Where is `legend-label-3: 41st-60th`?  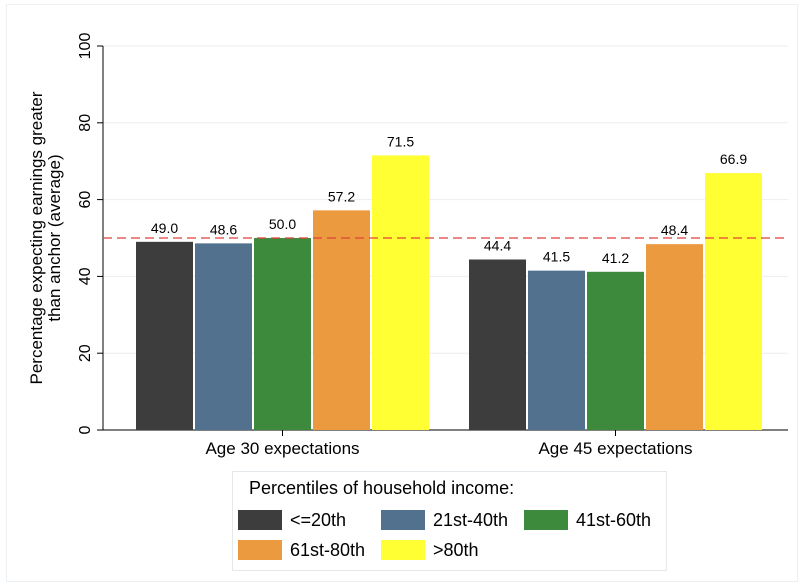 legend-label-3: 41st-60th is located at coordinates (614, 519).